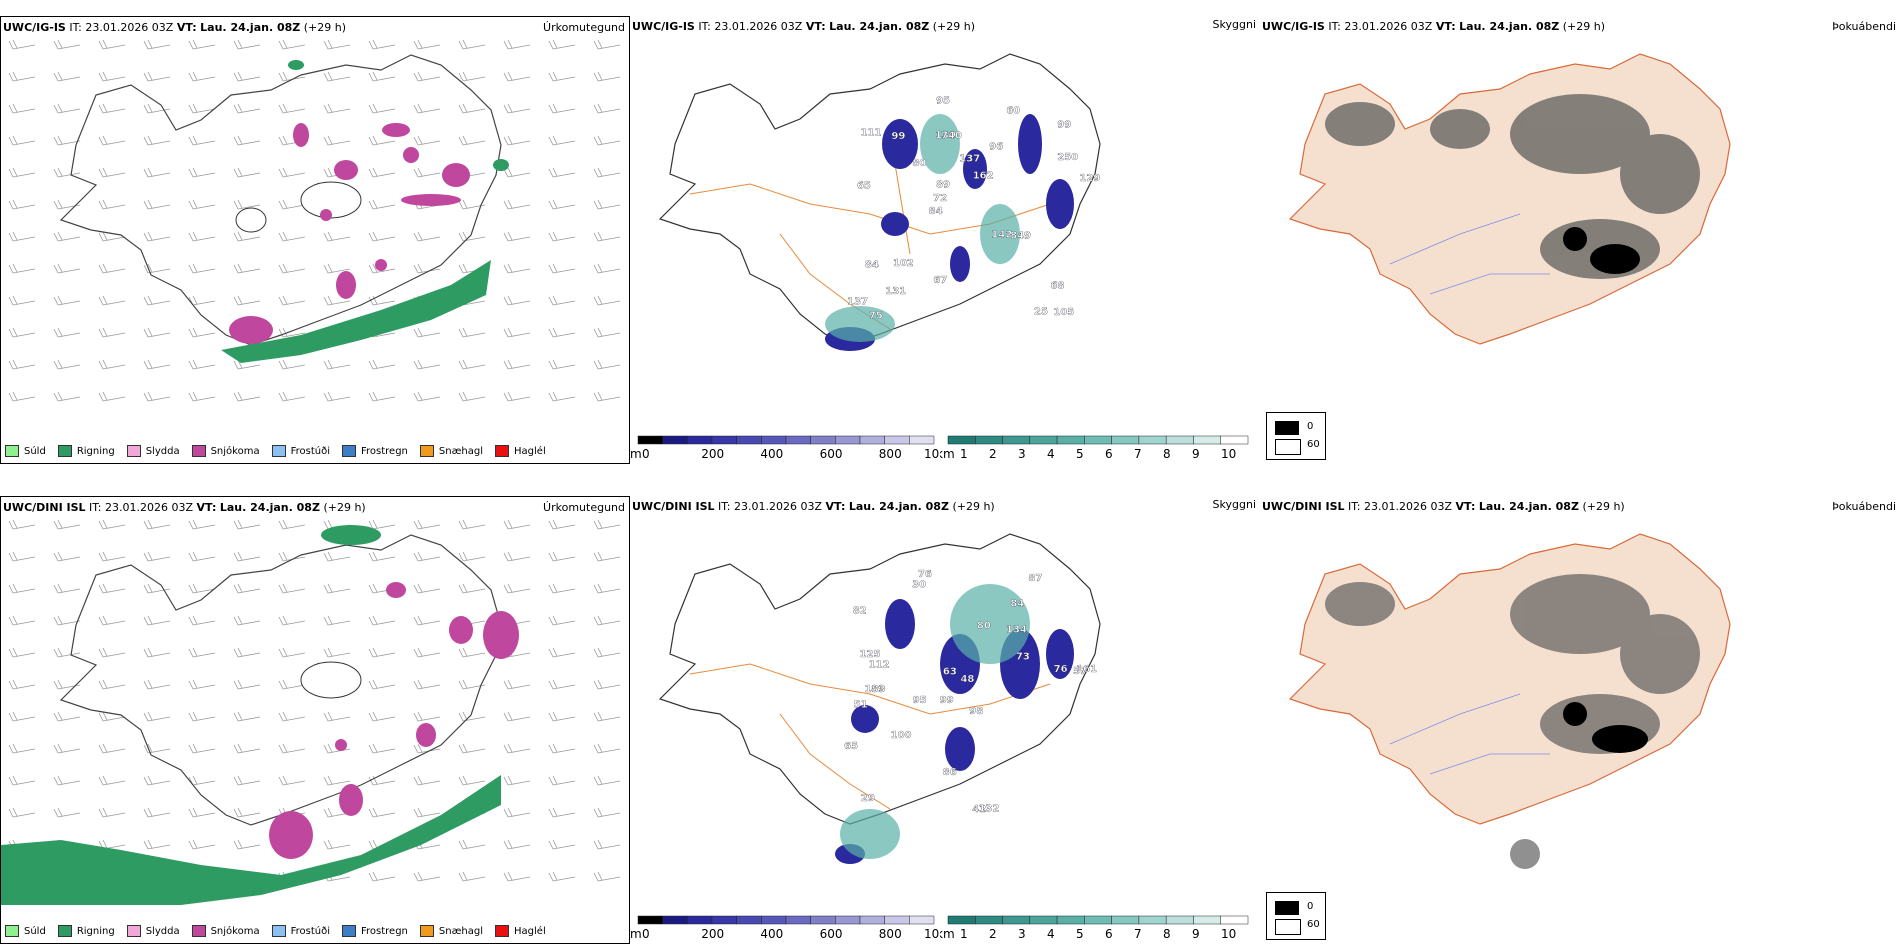 The image size is (1900, 950). I want to click on cloud-height-label: 84, so click(1017, 603).